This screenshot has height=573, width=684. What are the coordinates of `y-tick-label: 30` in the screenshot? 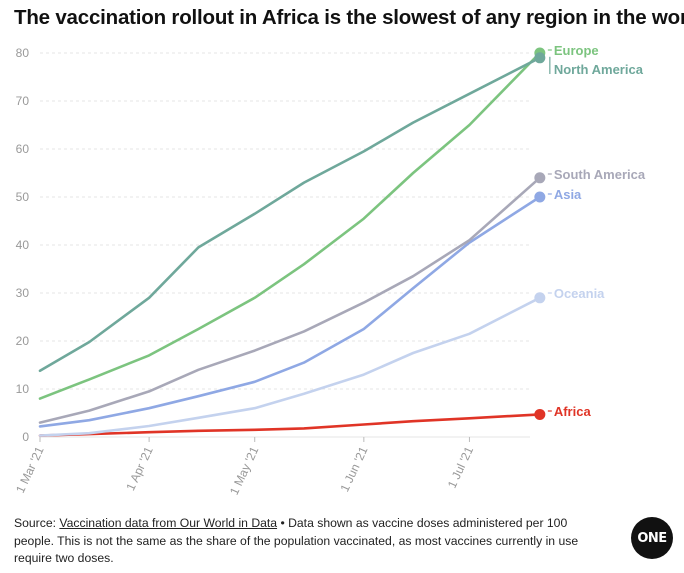 It's located at (23, 293).